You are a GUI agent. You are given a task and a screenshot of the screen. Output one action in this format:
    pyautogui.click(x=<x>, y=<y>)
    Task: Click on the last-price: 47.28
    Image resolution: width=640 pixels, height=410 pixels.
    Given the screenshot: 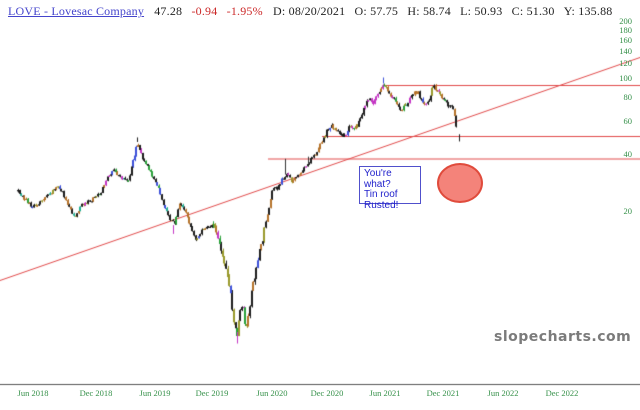 What is the action you would take?
    pyautogui.click(x=168, y=11)
    